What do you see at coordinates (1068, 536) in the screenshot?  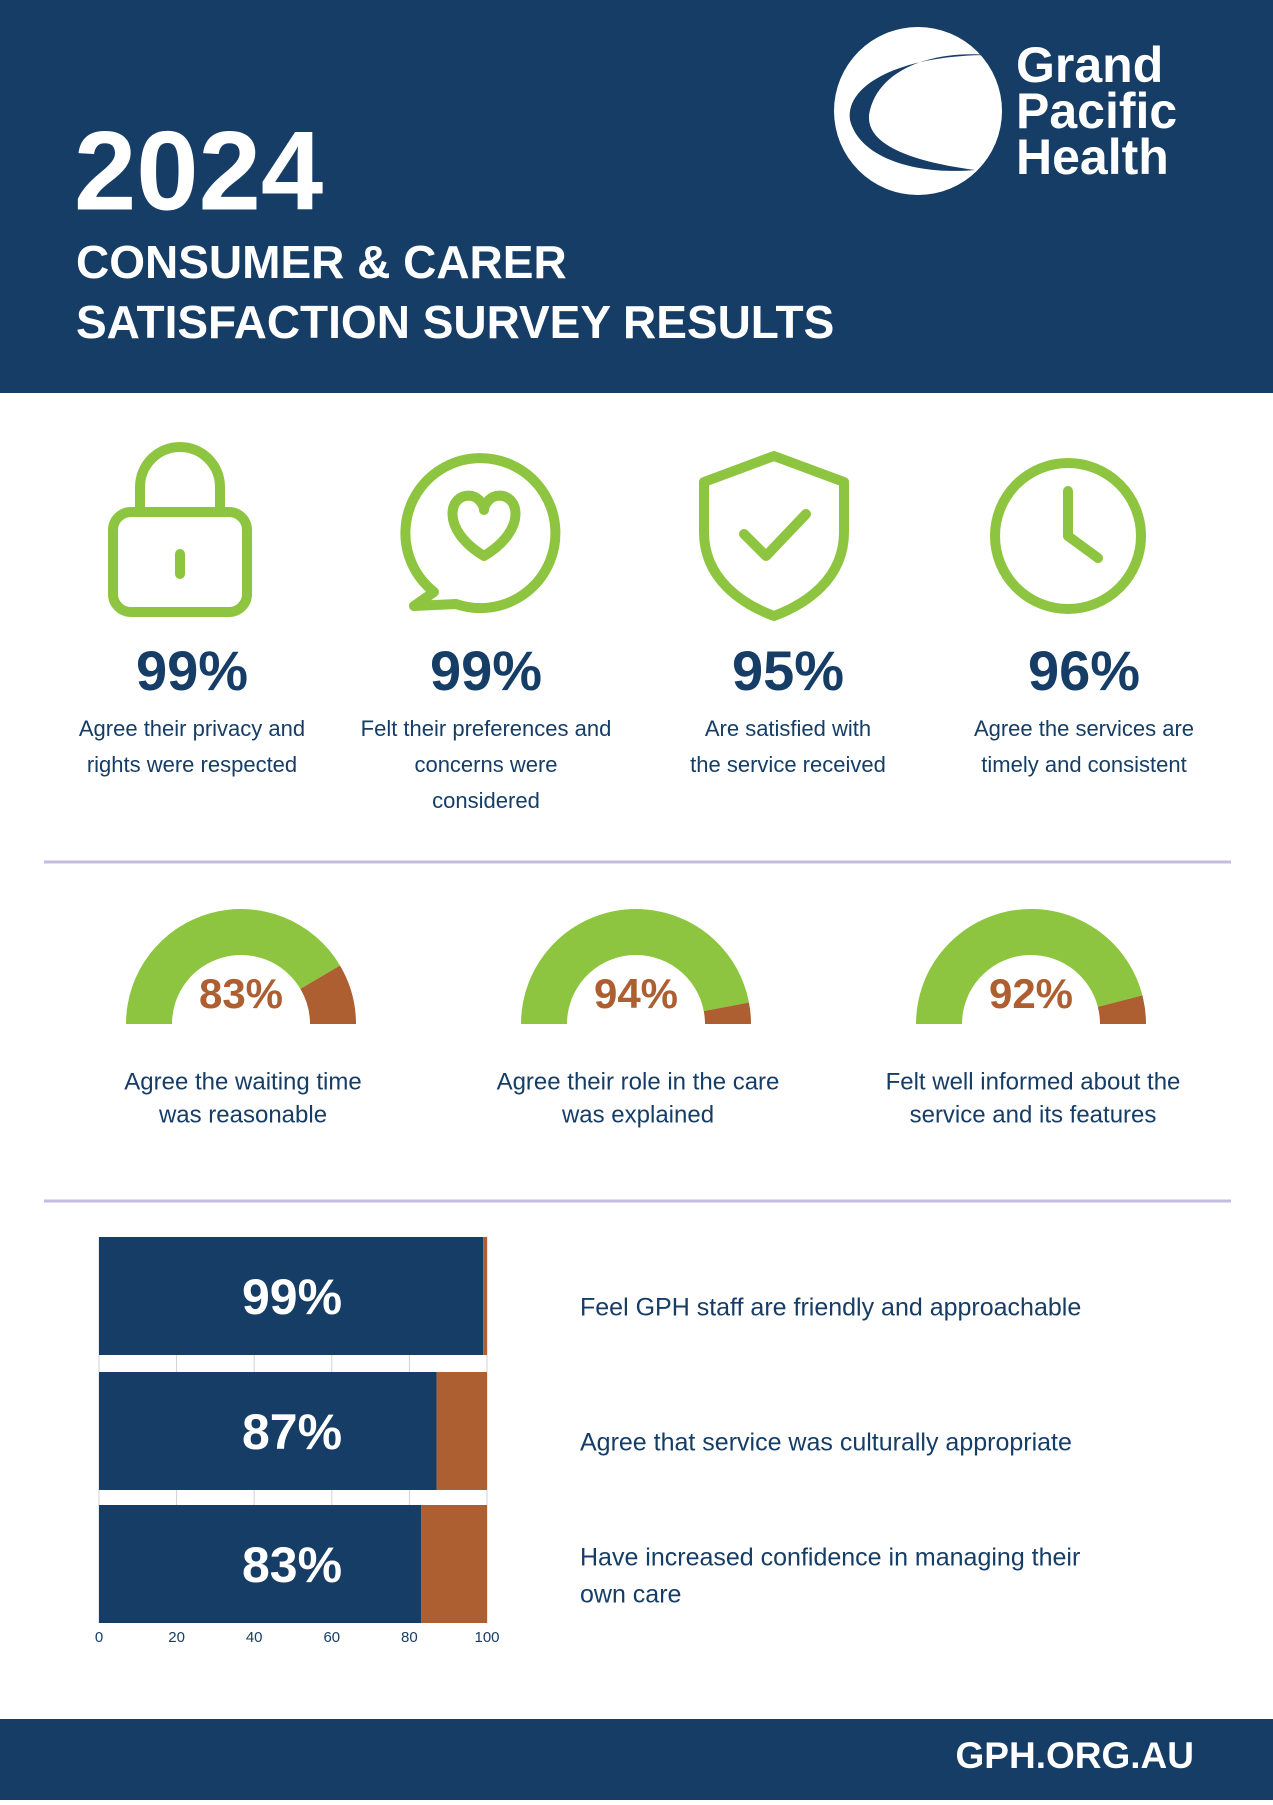 I see `clock-icon` at bounding box center [1068, 536].